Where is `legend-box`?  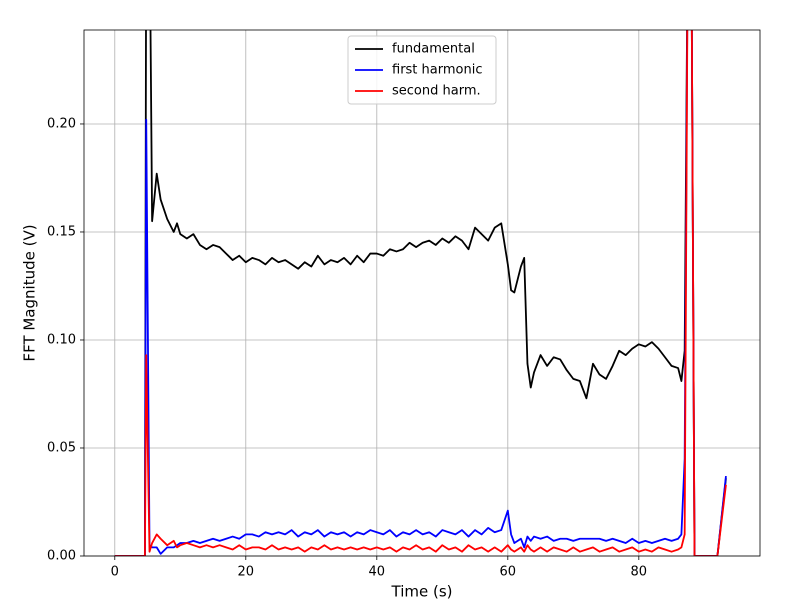 legend-box is located at coordinates (422, 70).